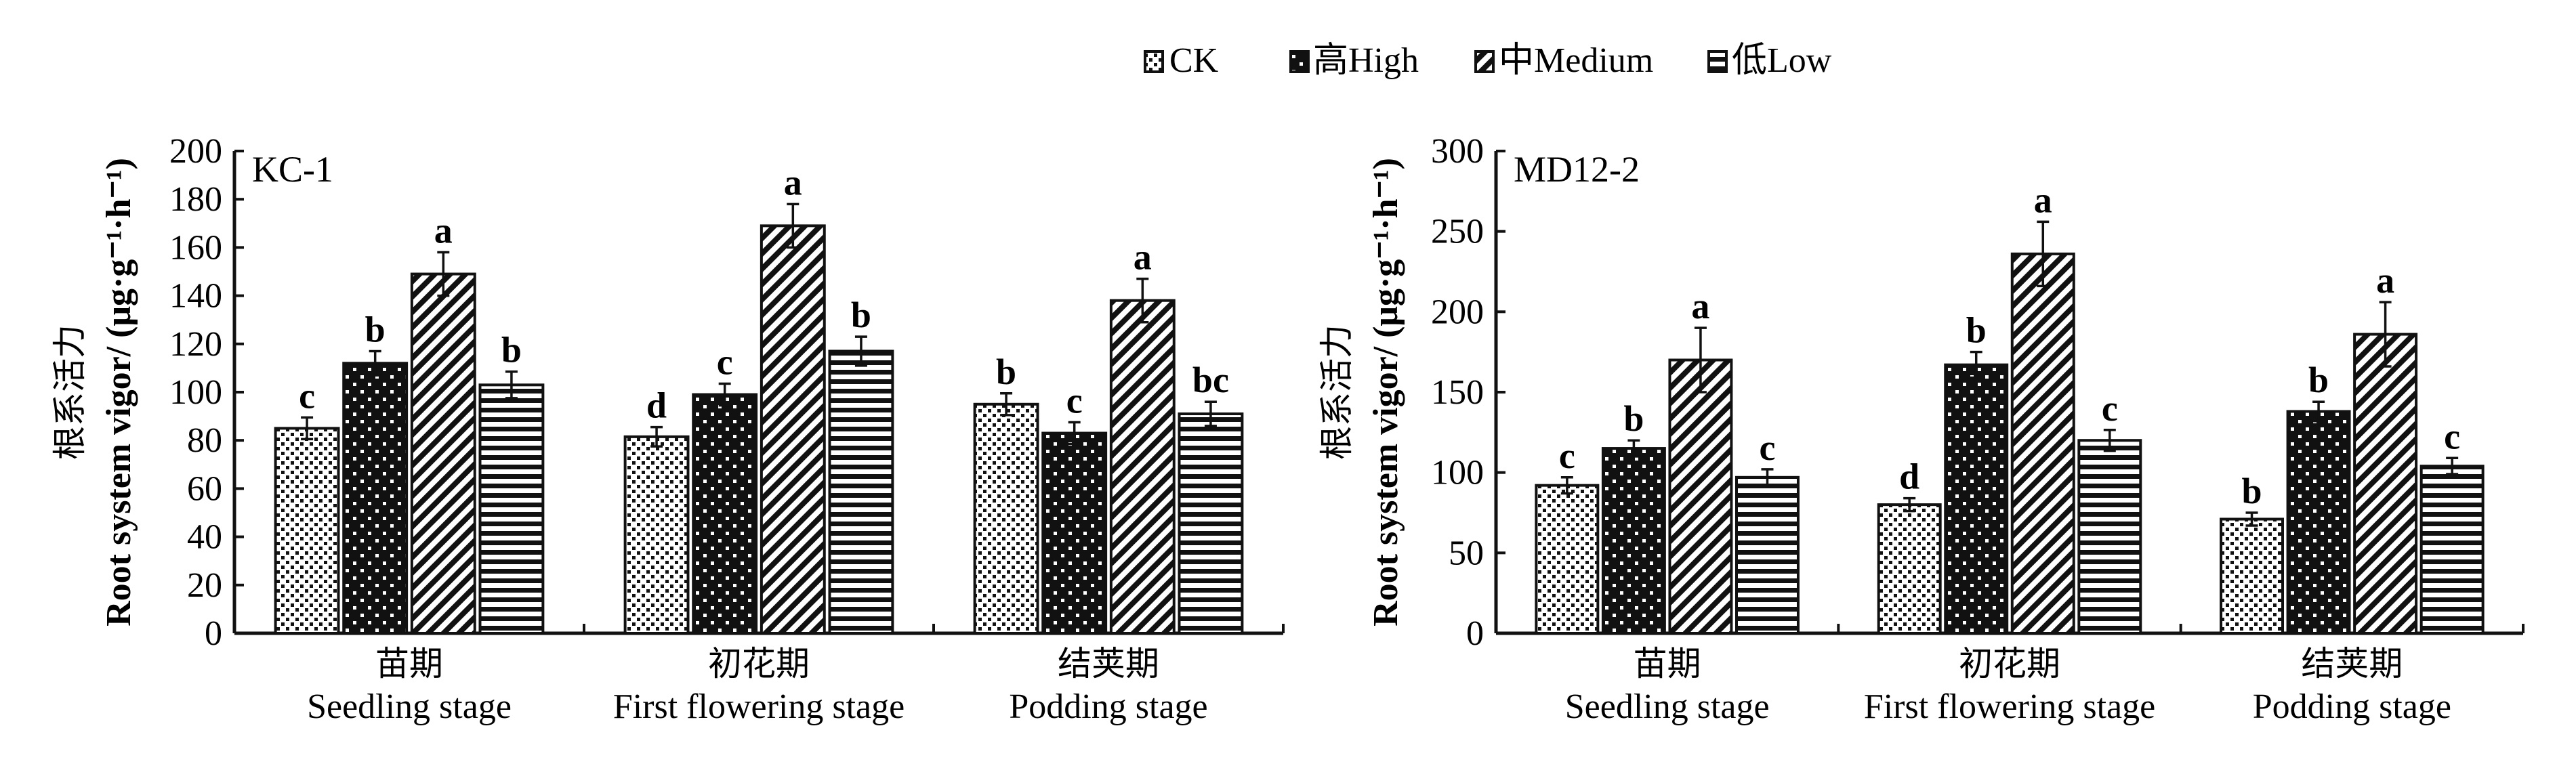 This screenshot has height=766, width=2576. Describe the element at coordinates (1457, 152) in the screenshot. I see `y-tick-label: 300` at that location.